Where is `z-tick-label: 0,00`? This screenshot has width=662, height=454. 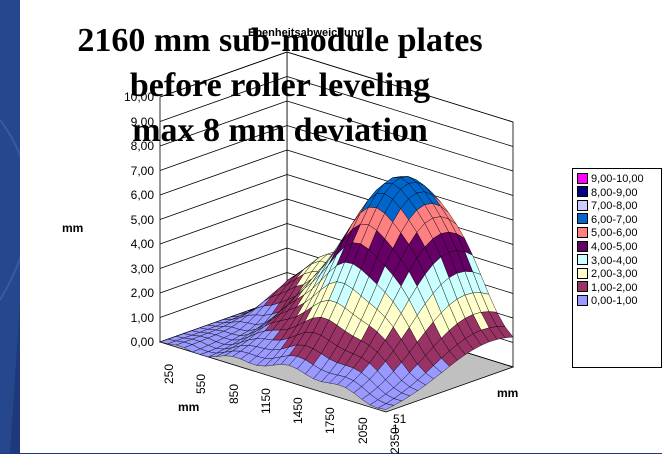 z-tick-label: 0,00 is located at coordinates (142, 342).